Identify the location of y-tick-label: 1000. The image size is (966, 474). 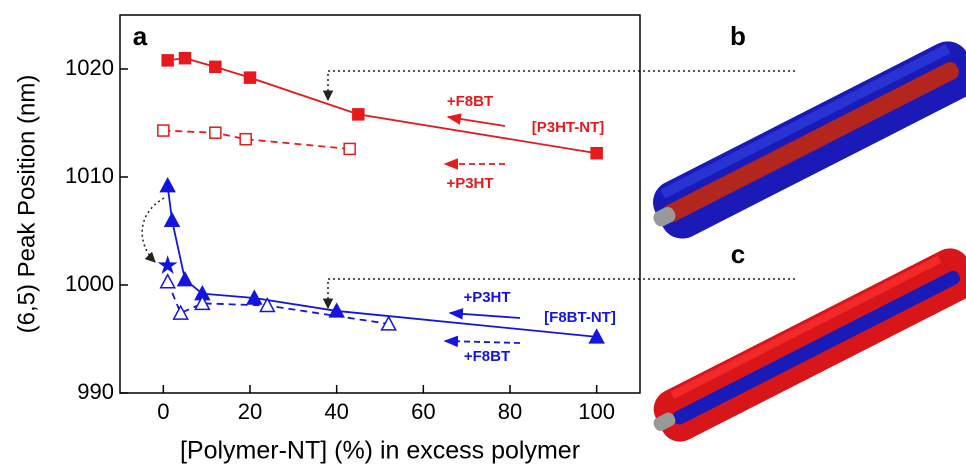
(89, 283).